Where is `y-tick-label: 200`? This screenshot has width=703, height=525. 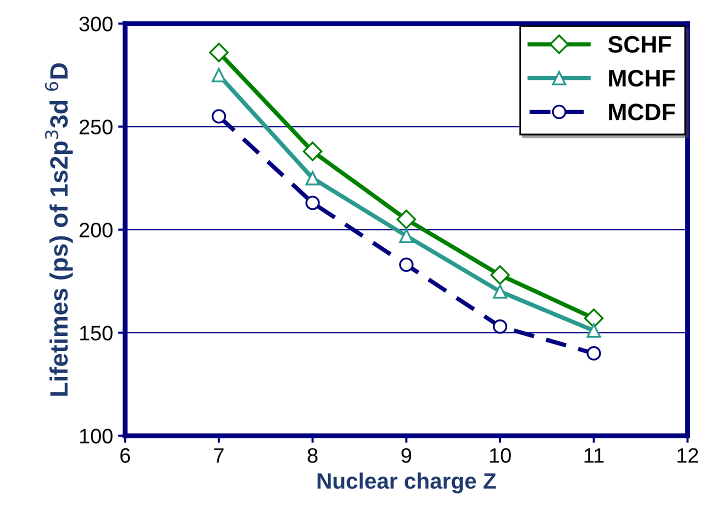 y-tick-label: 200 is located at coordinates (96, 230).